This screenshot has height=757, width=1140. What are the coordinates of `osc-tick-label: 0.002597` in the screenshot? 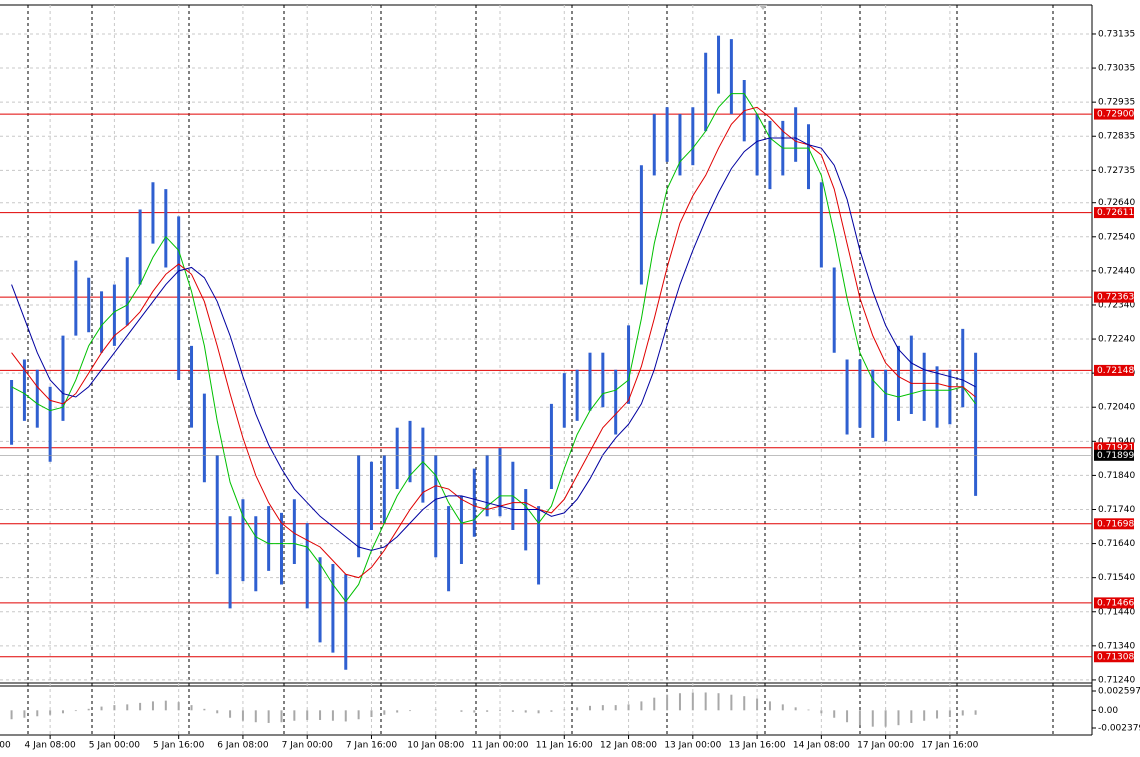 It's located at (1119, 692).